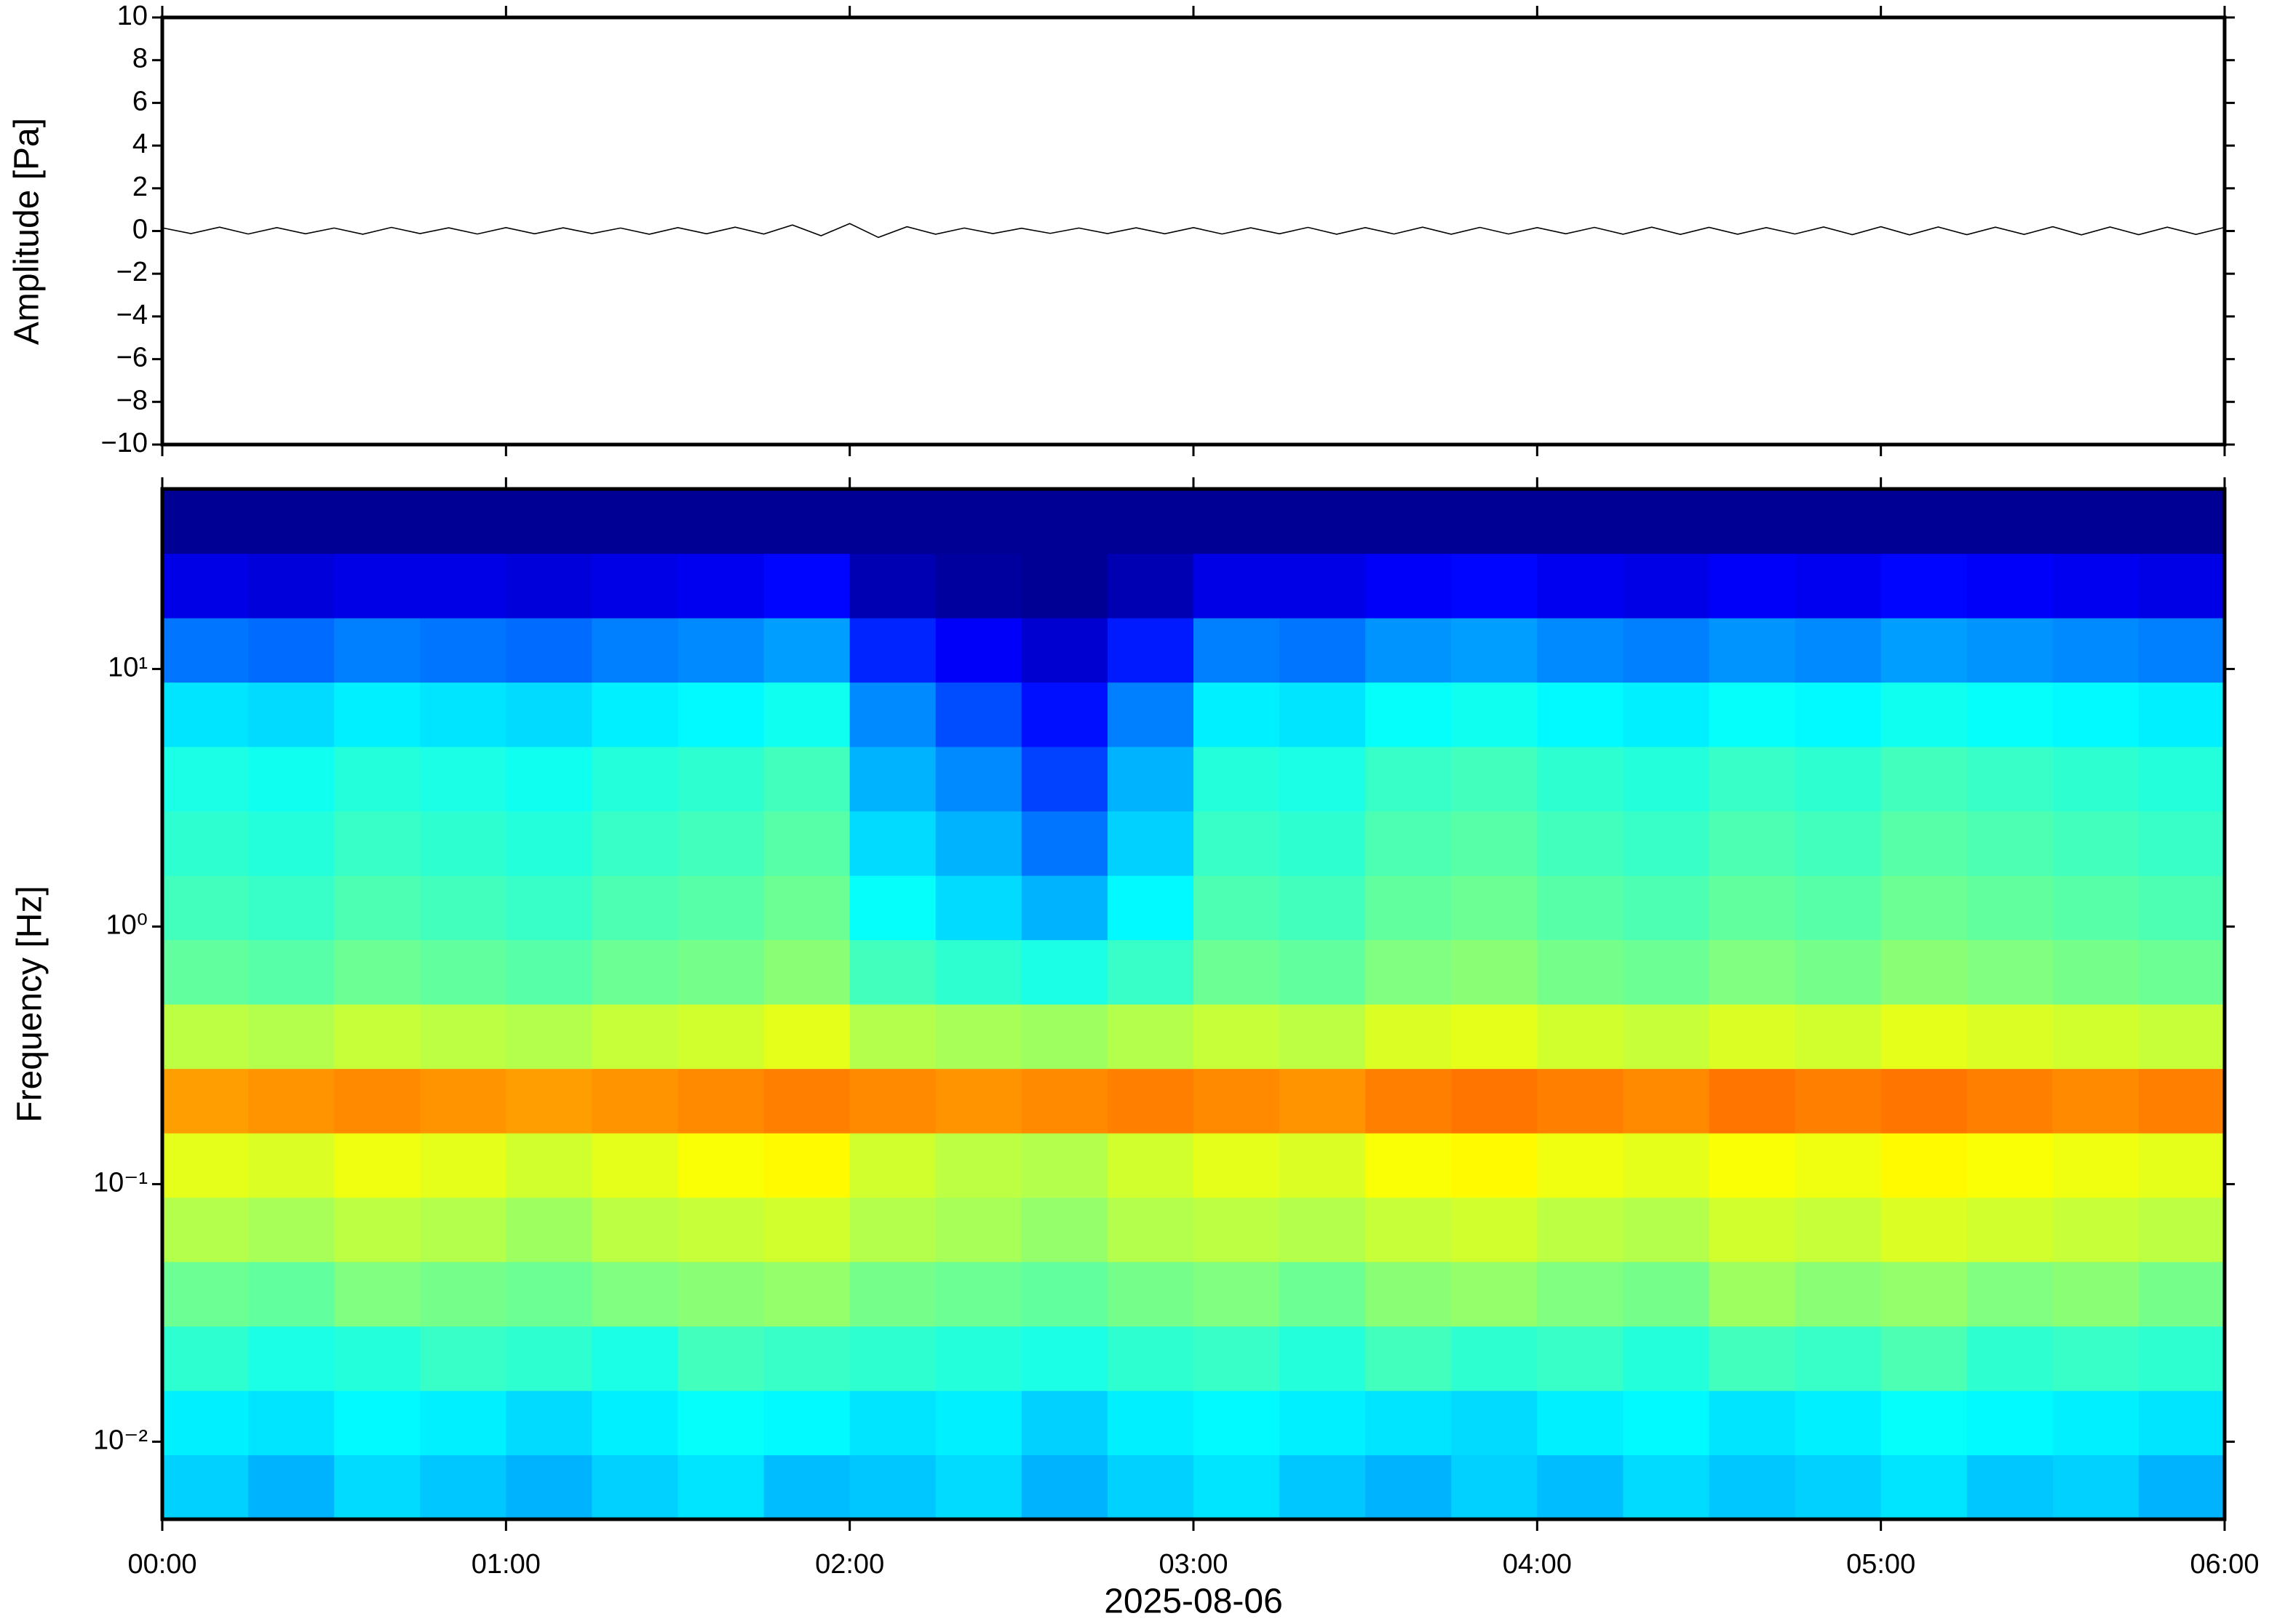 This screenshot has height=1624, width=2269. I want to click on y-tick-label: 6, so click(140, 101).